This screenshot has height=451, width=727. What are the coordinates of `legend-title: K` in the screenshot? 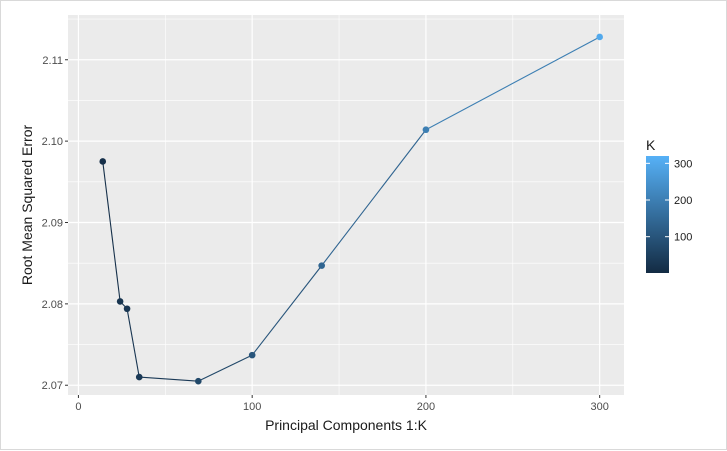 It's located at (651, 145).